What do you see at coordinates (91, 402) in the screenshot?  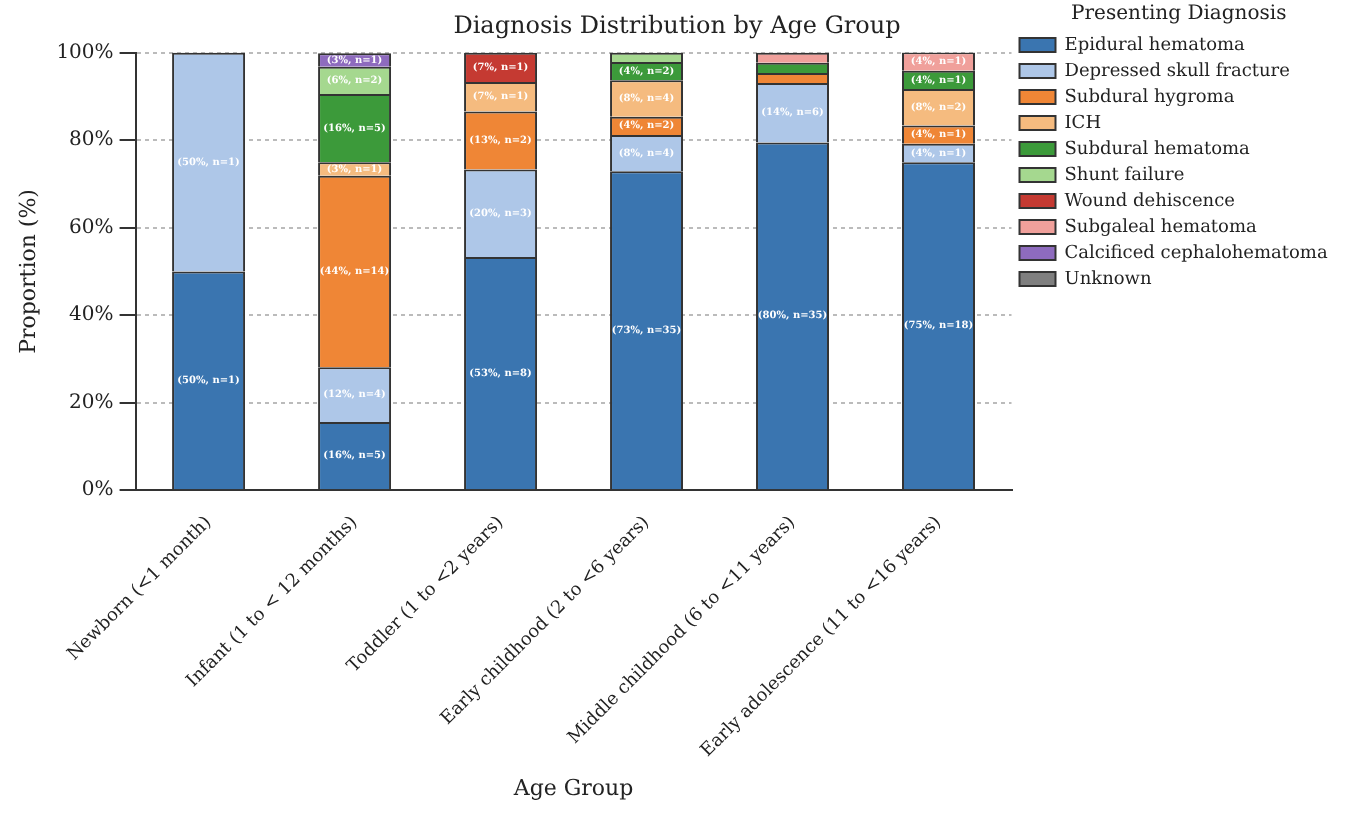 I see `y-tick-label: 20%` at bounding box center [91, 402].